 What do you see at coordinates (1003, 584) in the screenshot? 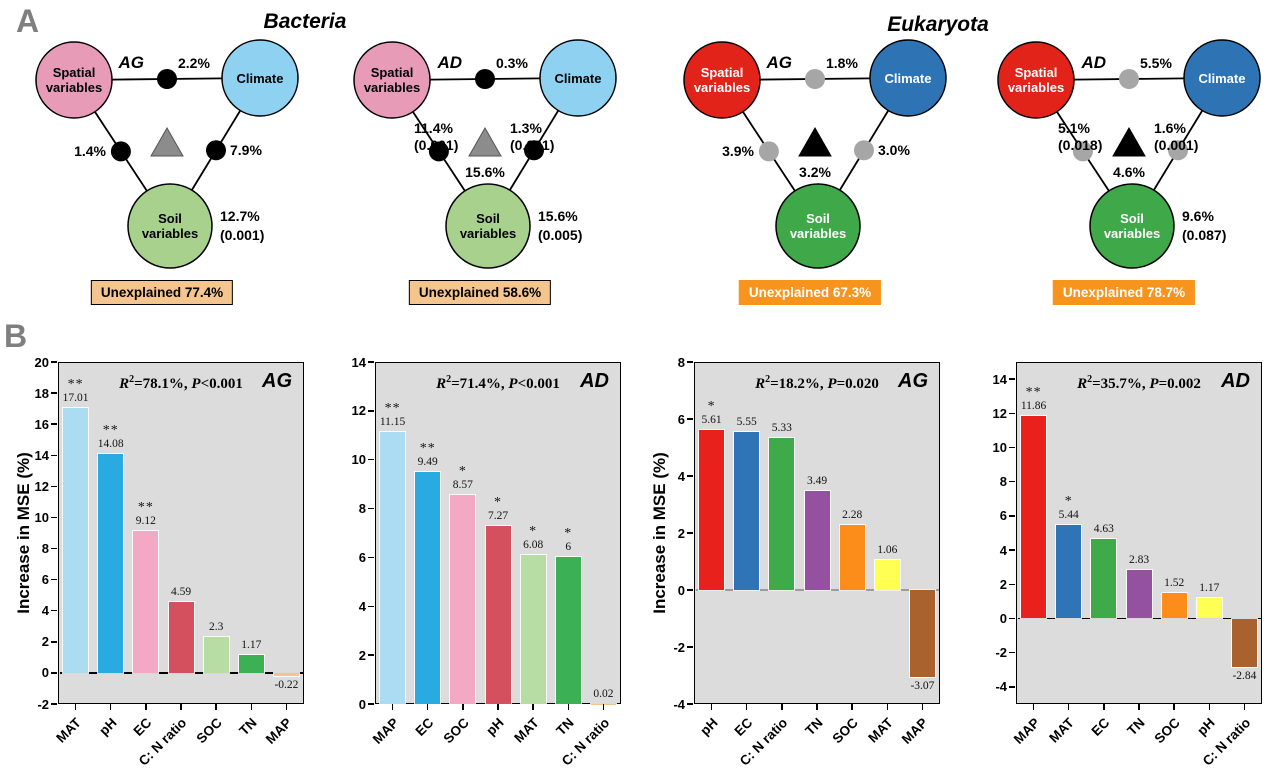
I see `y-tick-label: 2` at bounding box center [1003, 584].